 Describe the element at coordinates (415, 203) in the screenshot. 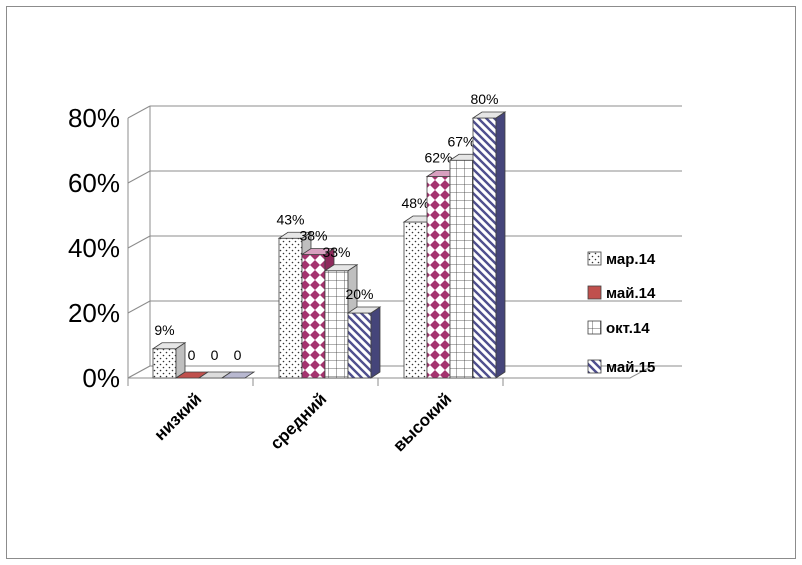

I see `data-label: 48%` at that location.